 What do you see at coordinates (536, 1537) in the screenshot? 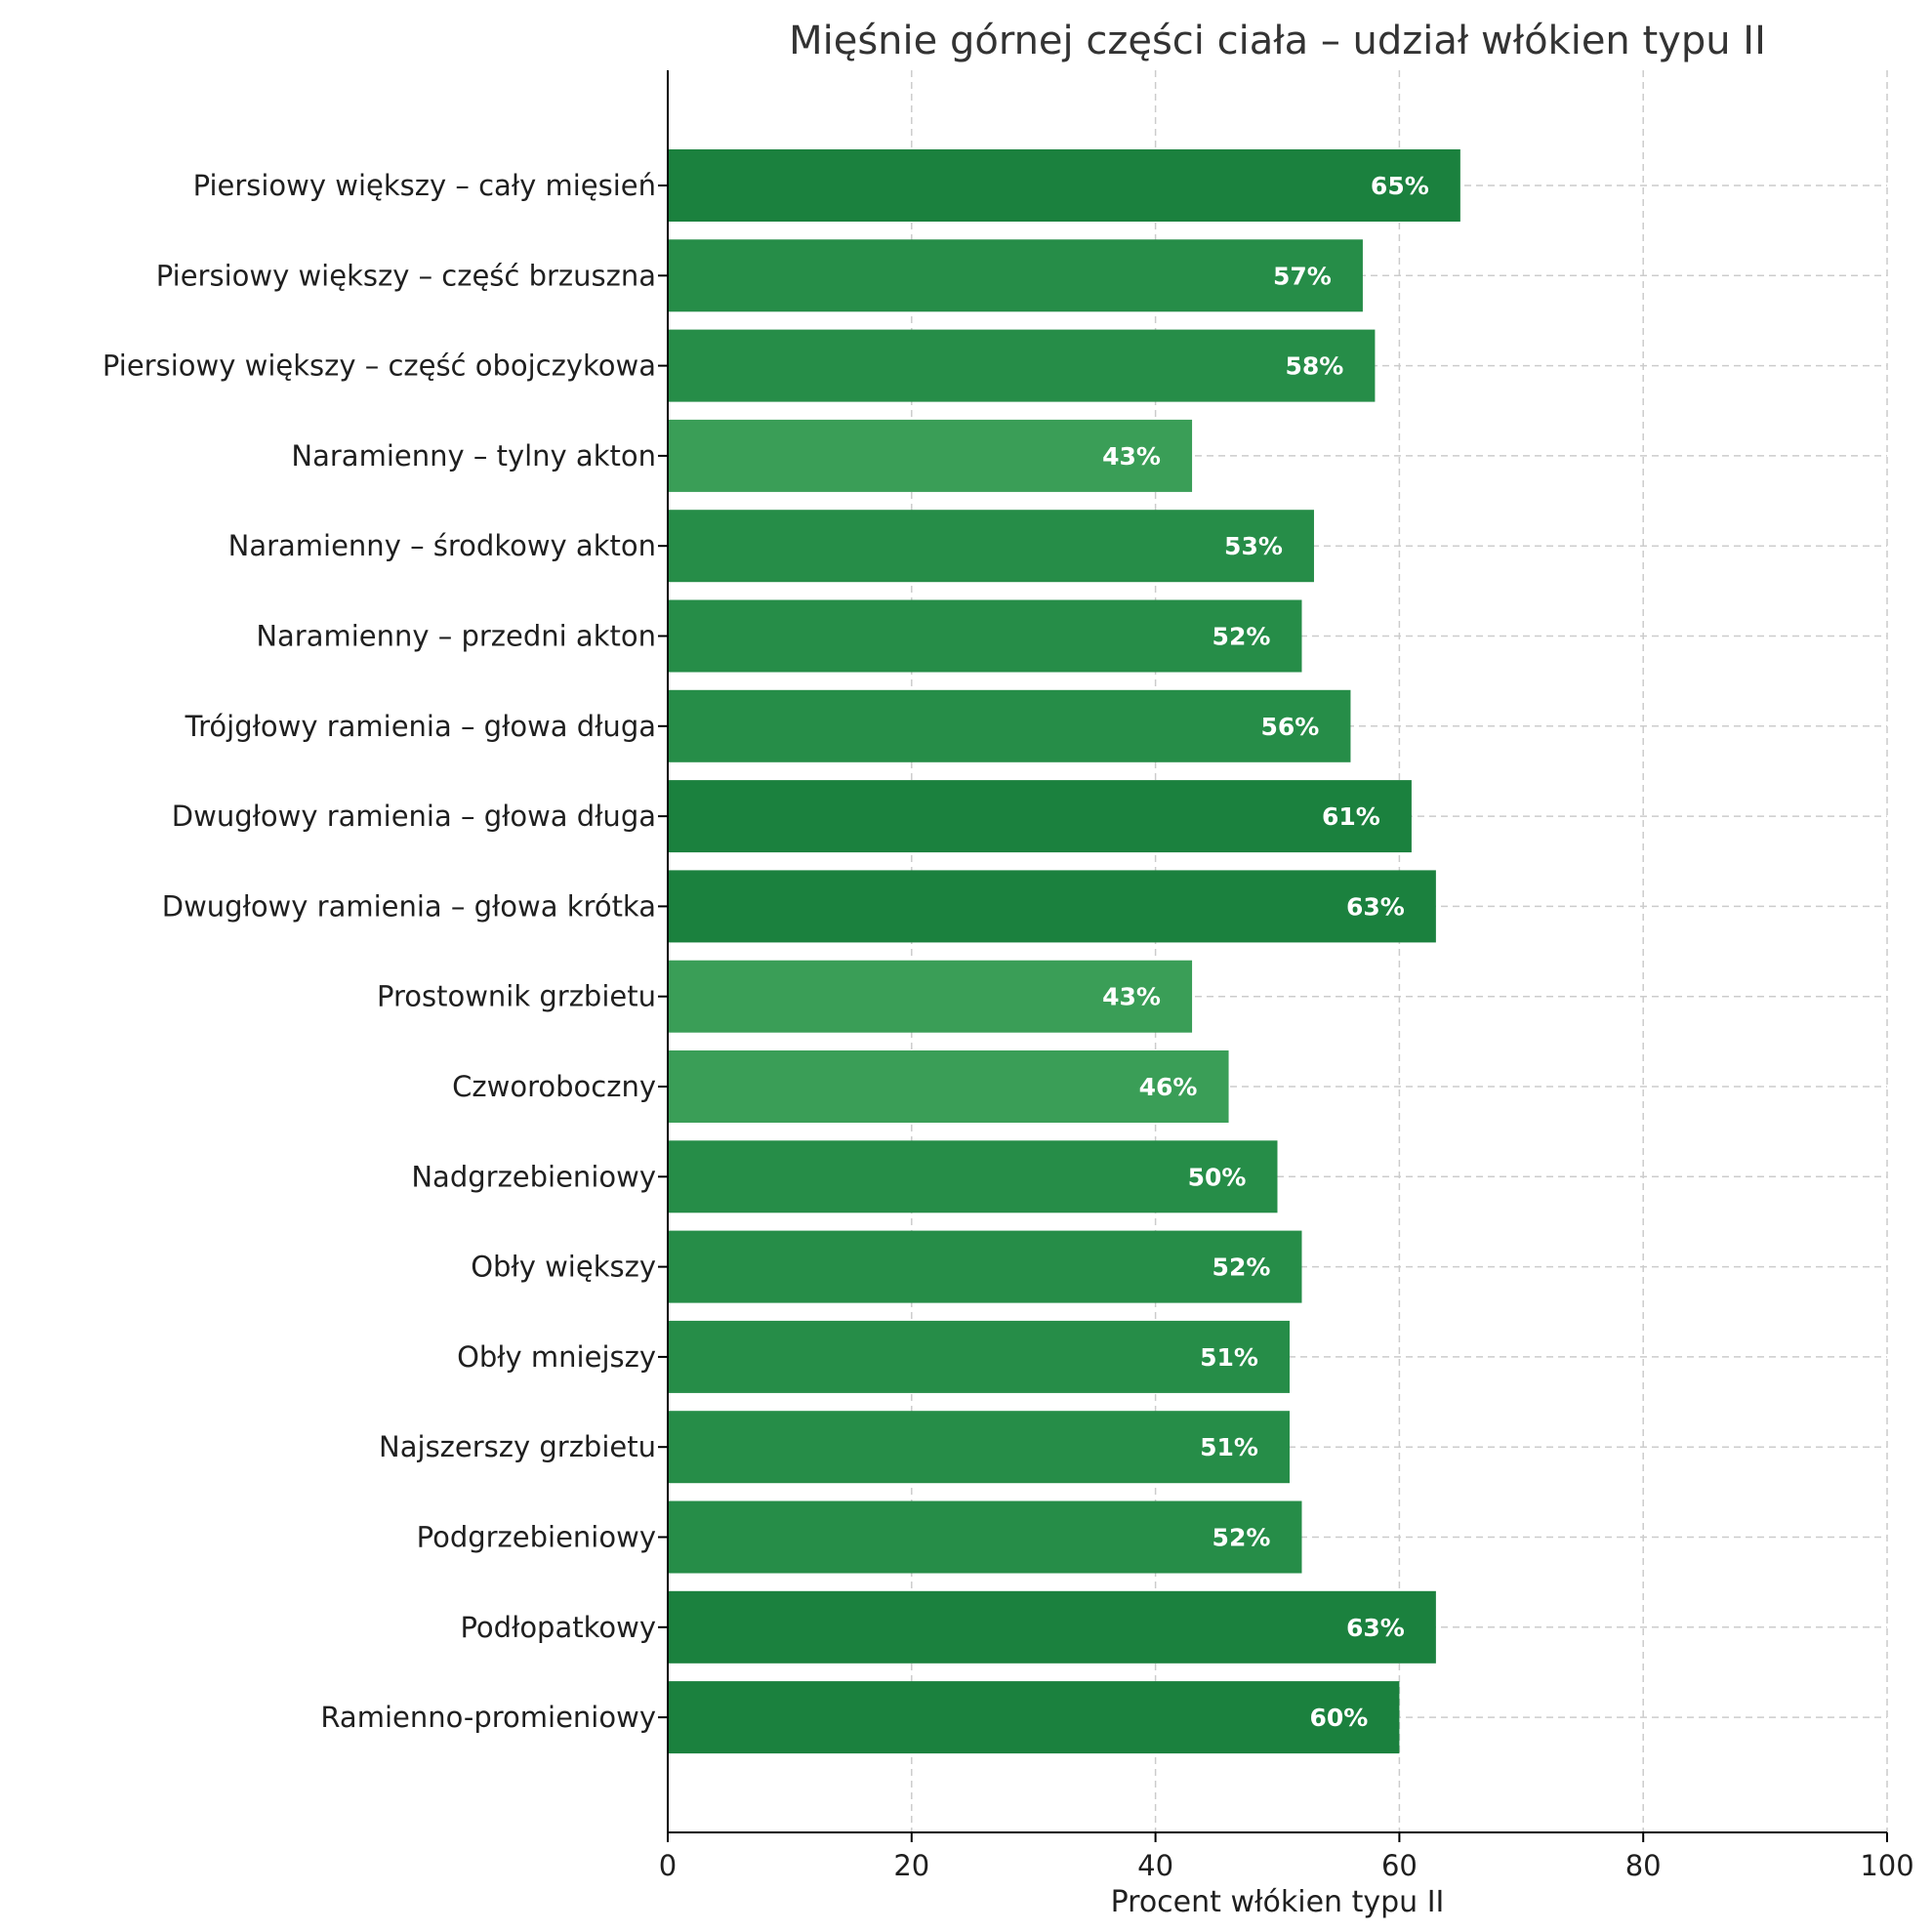
I see `y-tick-label: Podgrzebieniowy` at bounding box center [536, 1537].